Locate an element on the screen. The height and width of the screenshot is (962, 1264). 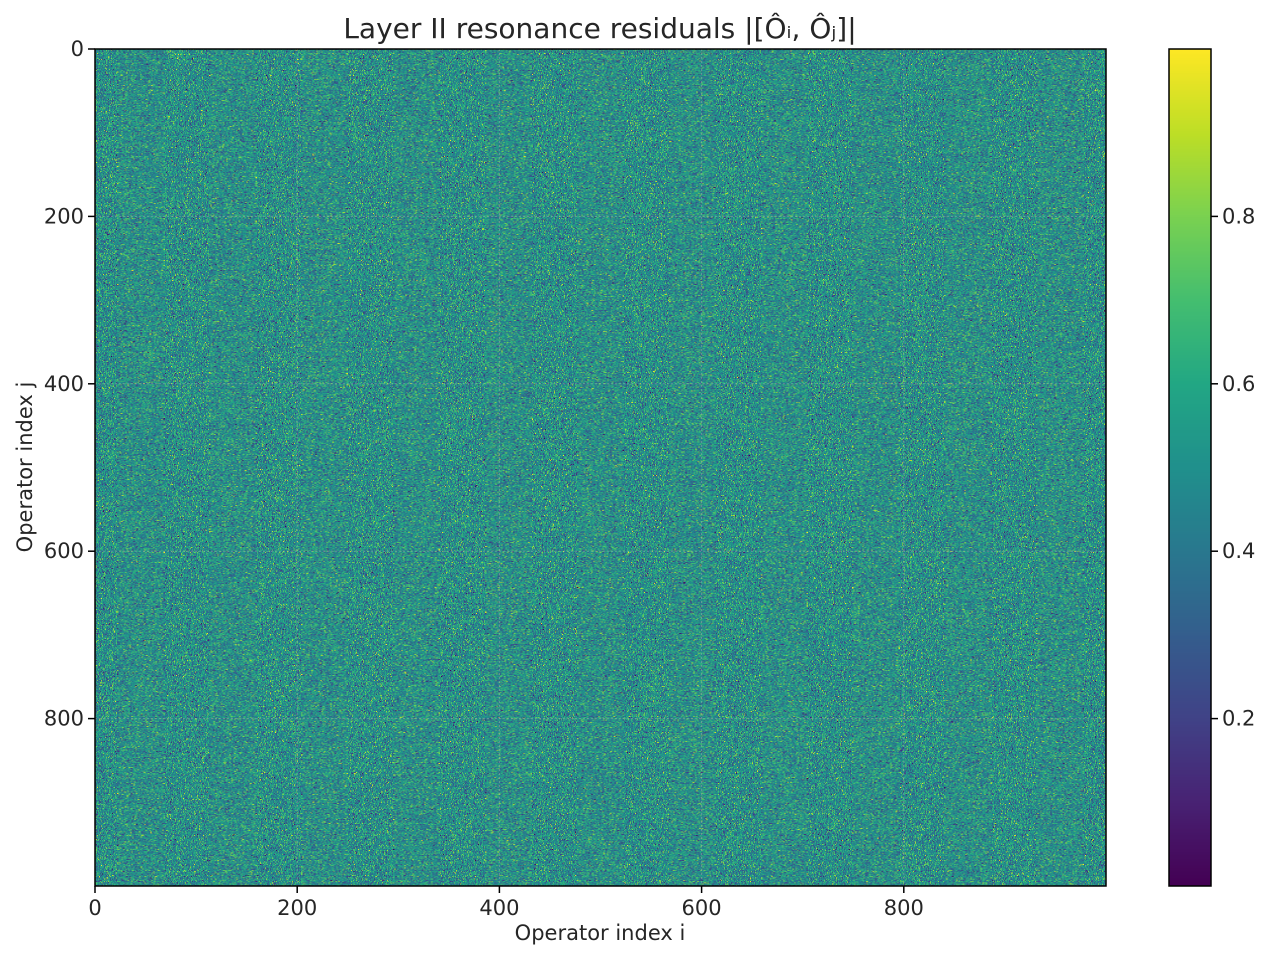
x-tick-label: 200 is located at coordinates (297, 908).